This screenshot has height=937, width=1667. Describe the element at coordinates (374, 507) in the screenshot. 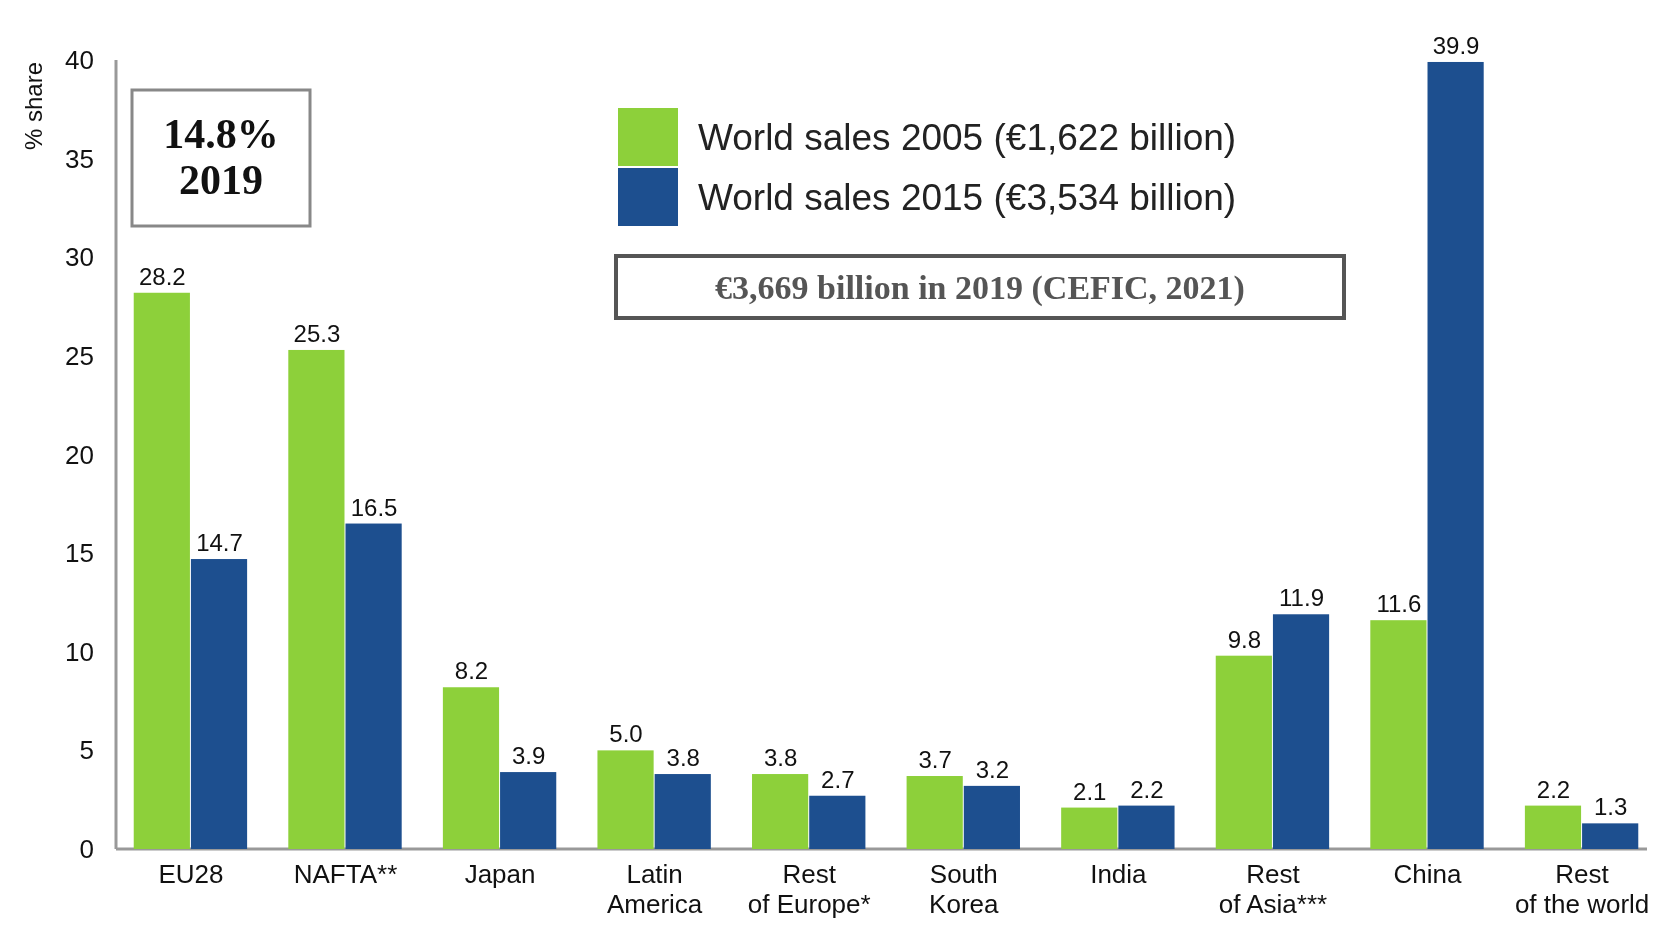

I see `data-label: 16.5` at that location.